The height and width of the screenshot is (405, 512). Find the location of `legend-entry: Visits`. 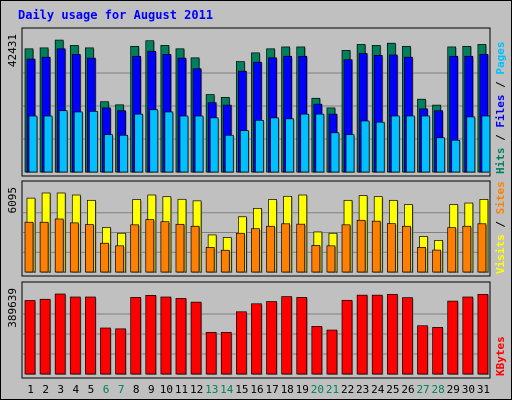

legend-entry: Visits is located at coordinates (500, 254).